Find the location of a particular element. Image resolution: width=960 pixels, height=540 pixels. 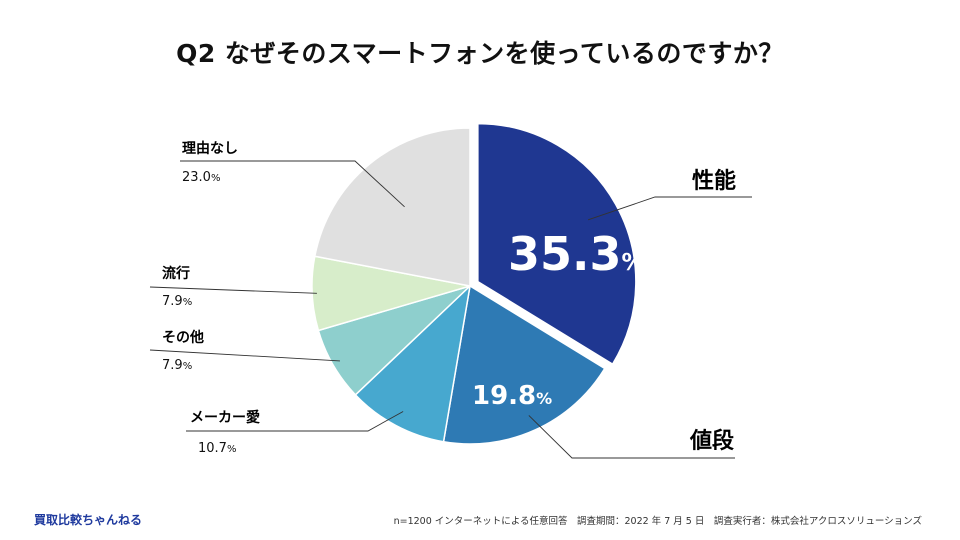

label-name-3: その他 is located at coordinates (183, 337).